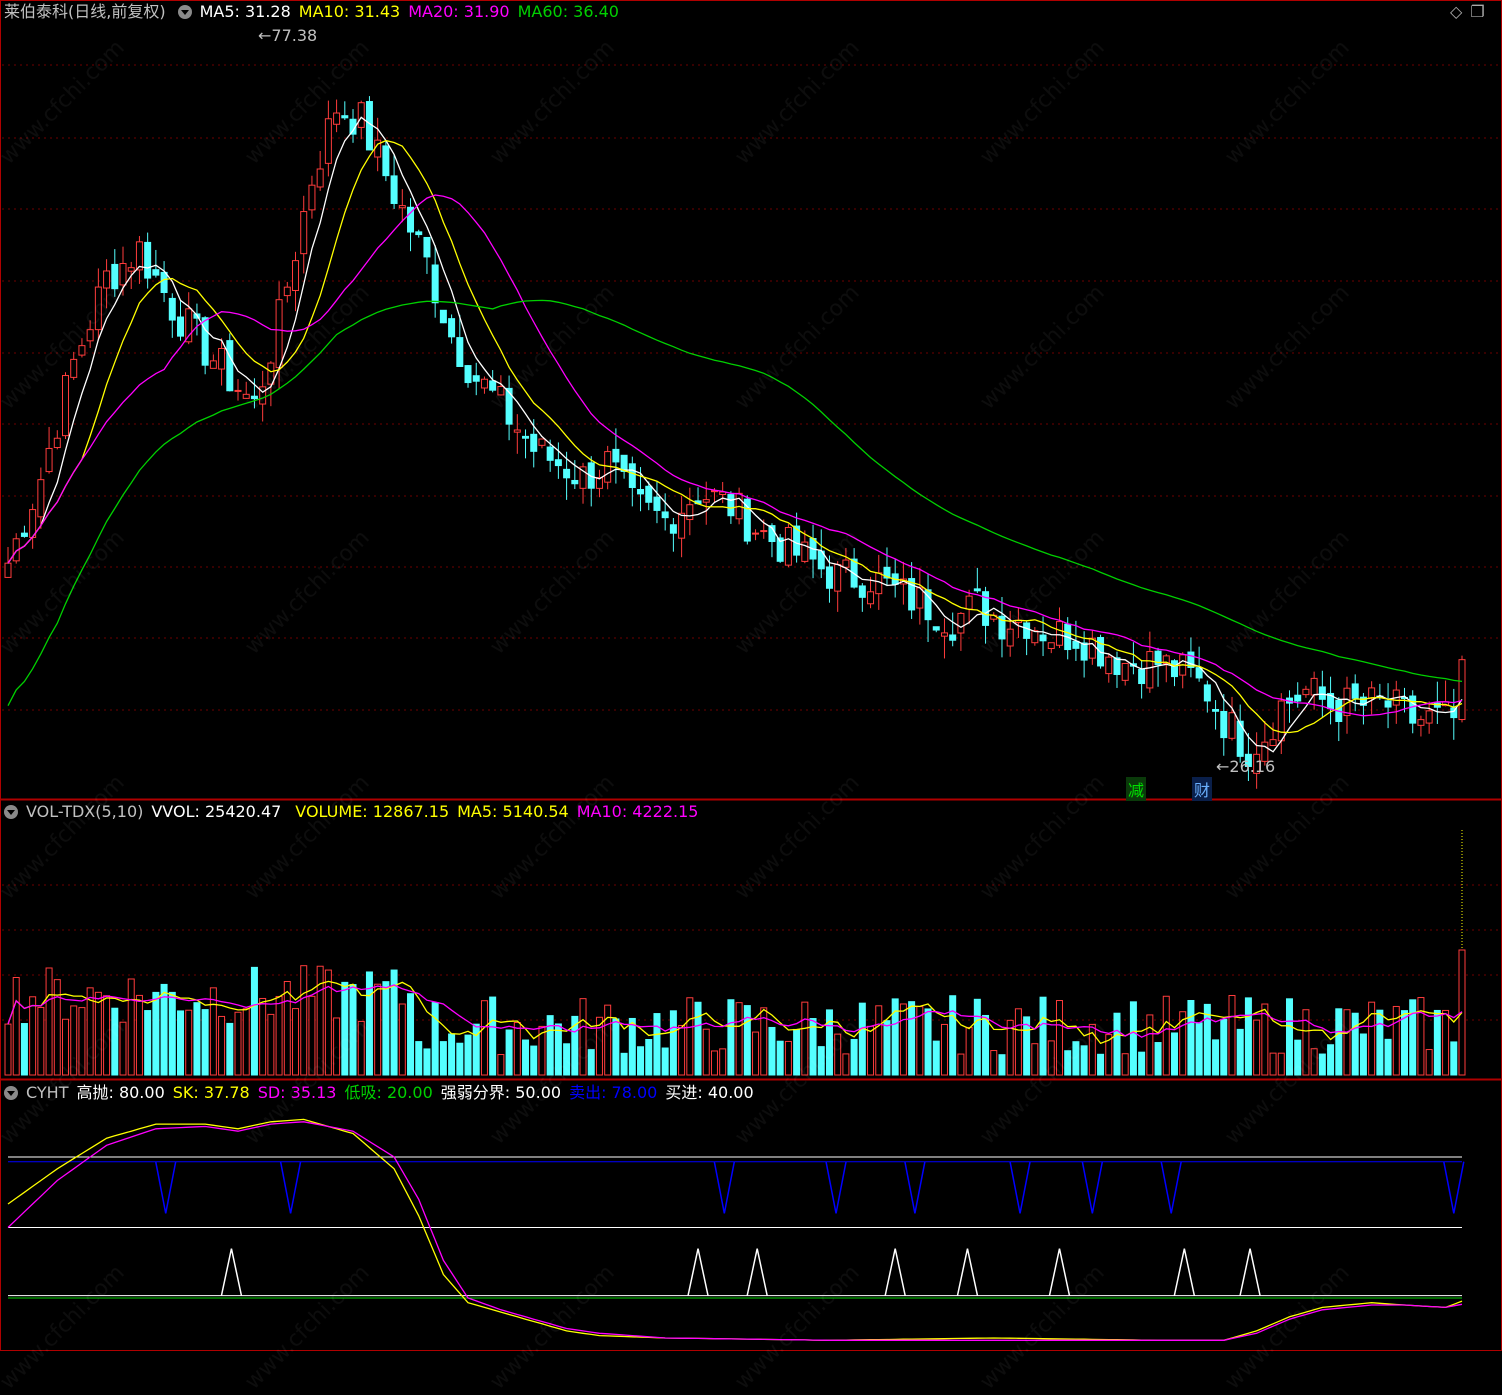 The width and height of the screenshot is (1502, 1395). What do you see at coordinates (85, 11) in the screenshot?
I see `stock-title: 莱伯泰科(日线,前复权)` at bounding box center [85, 11].